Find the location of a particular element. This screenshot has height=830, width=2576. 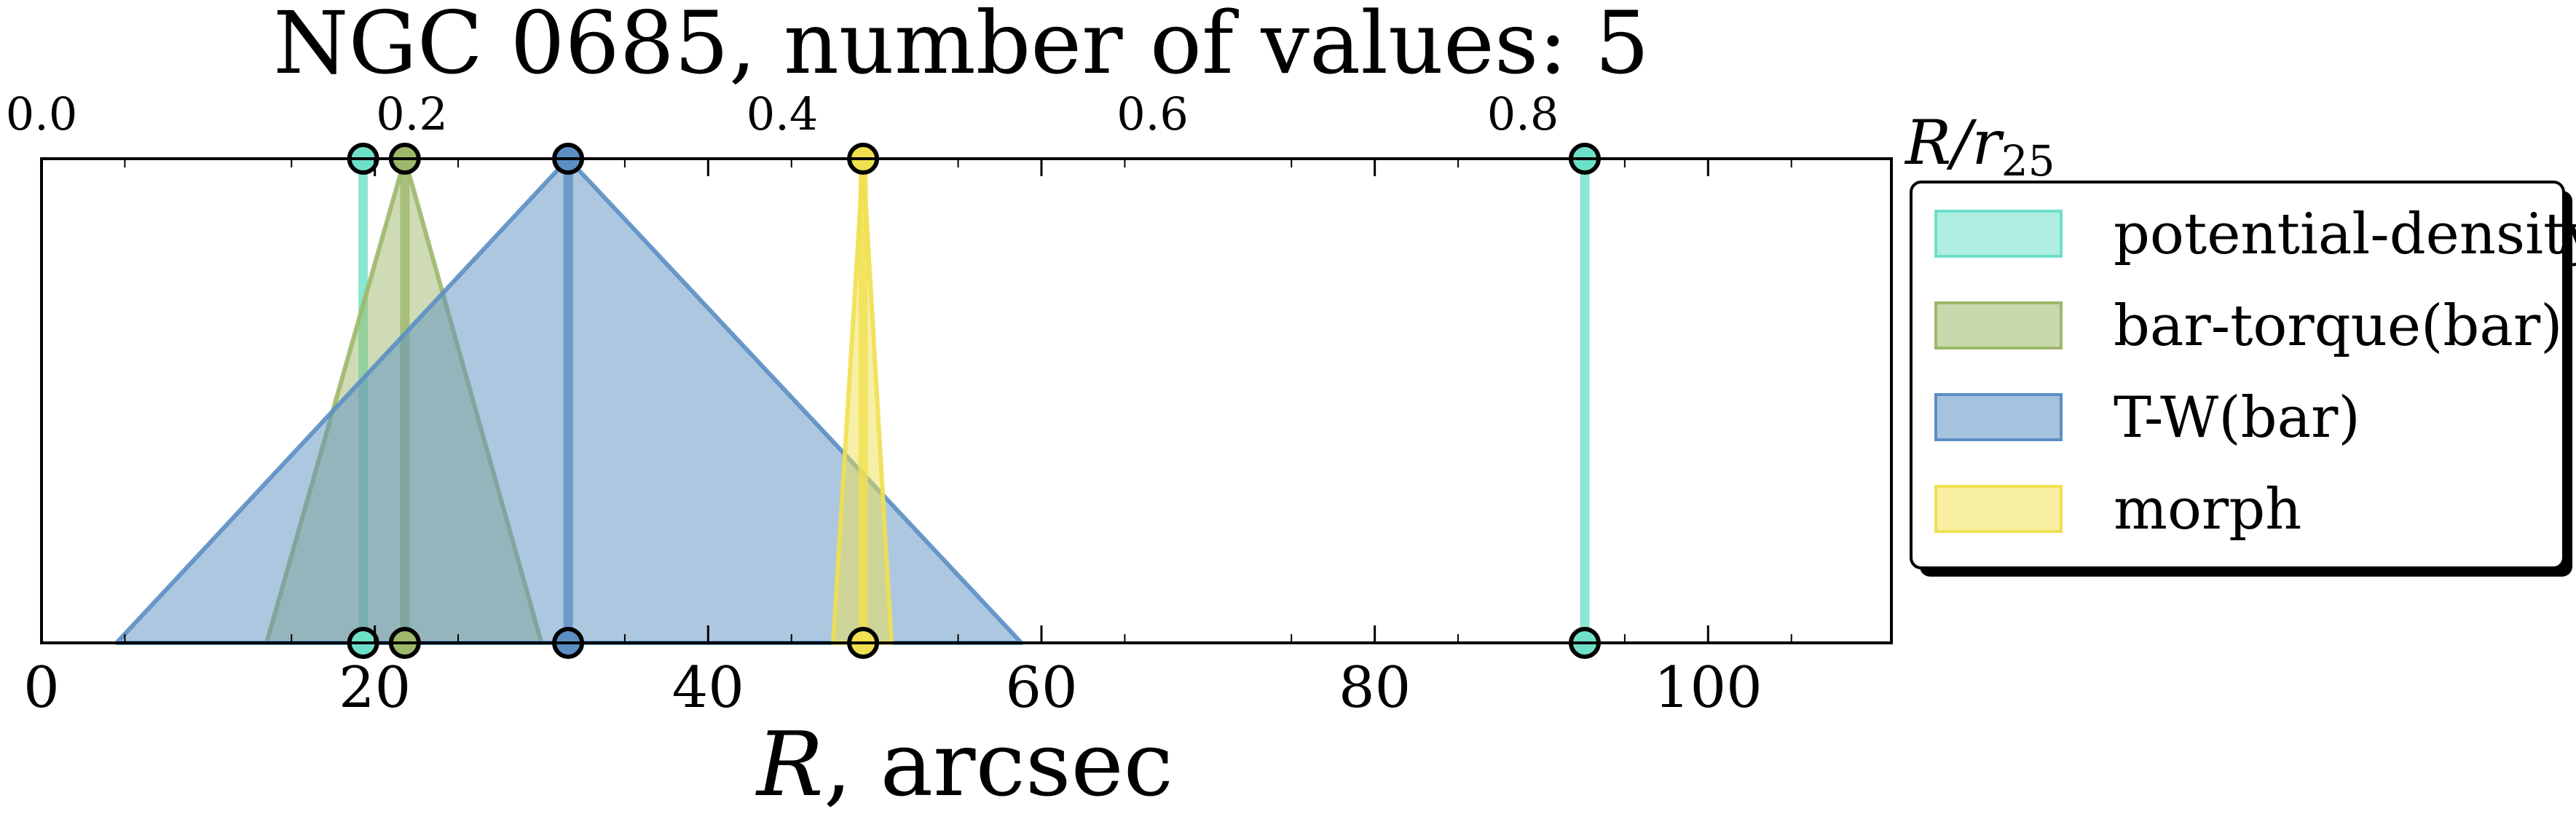

chart-title: NGC 0685, number of values: 5 is located at coordinates (961, 46).